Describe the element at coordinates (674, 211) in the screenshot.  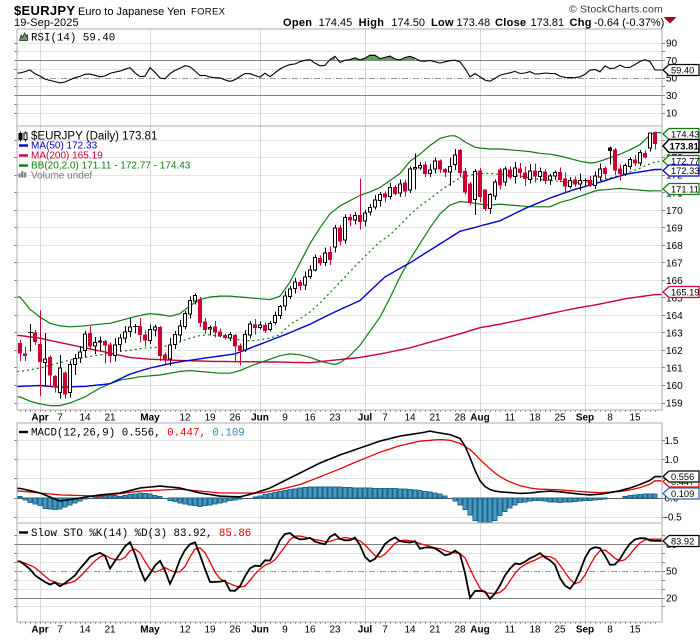
I see `svg-text: 170` at that location.